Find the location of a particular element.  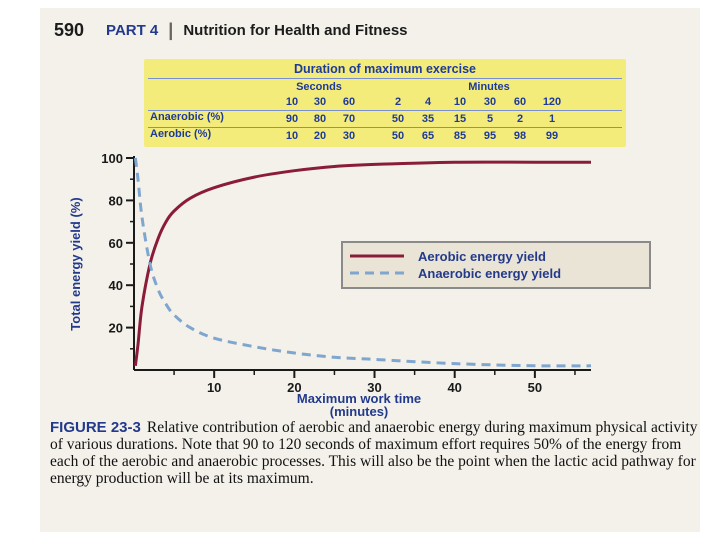

section-title: Nutrition for Health and Fitness is located at coordinates (295, 30).